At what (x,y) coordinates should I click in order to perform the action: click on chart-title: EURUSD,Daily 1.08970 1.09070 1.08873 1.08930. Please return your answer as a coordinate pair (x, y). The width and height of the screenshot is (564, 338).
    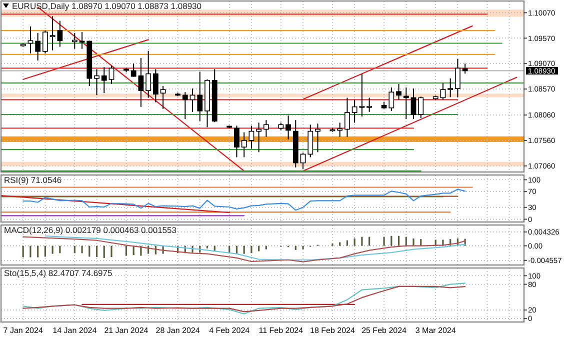
    Looking at the image, I should click on (107, 6).